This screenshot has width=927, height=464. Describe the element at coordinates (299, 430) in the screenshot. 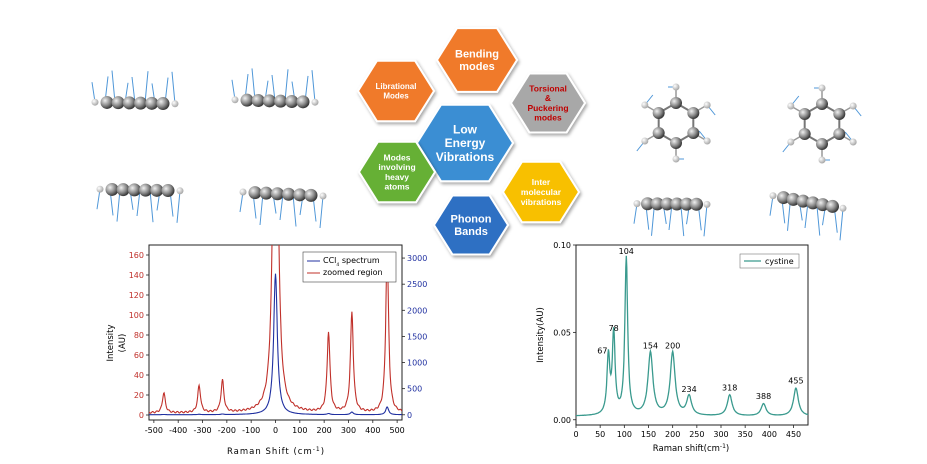

I see `chart1-x-tick-label: 100` at that location.